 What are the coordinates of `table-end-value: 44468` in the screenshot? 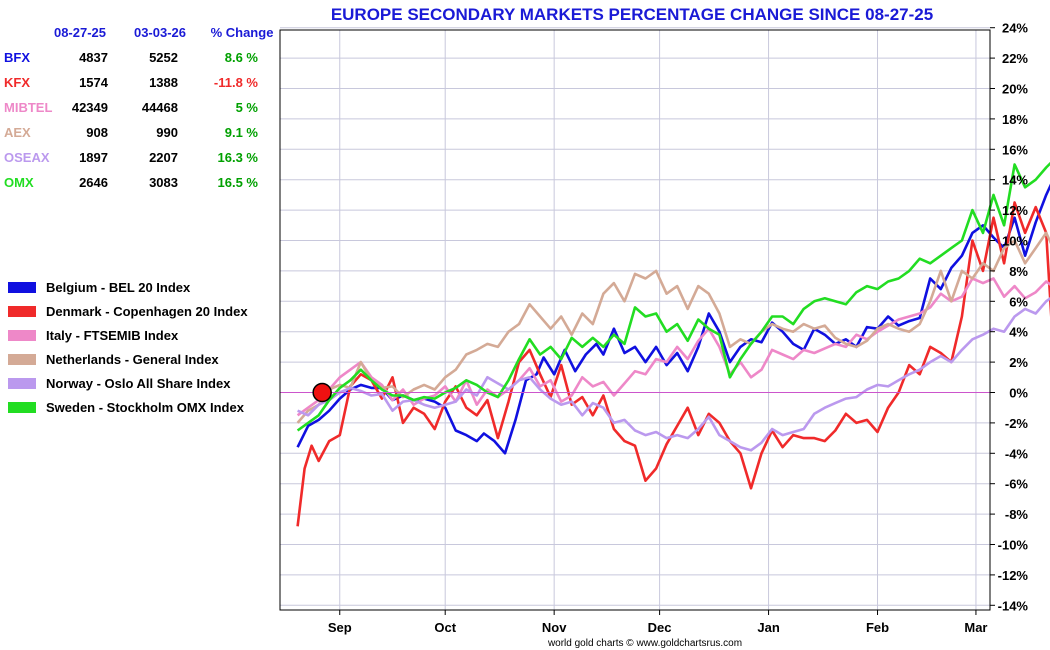 It's located at (160, 107).